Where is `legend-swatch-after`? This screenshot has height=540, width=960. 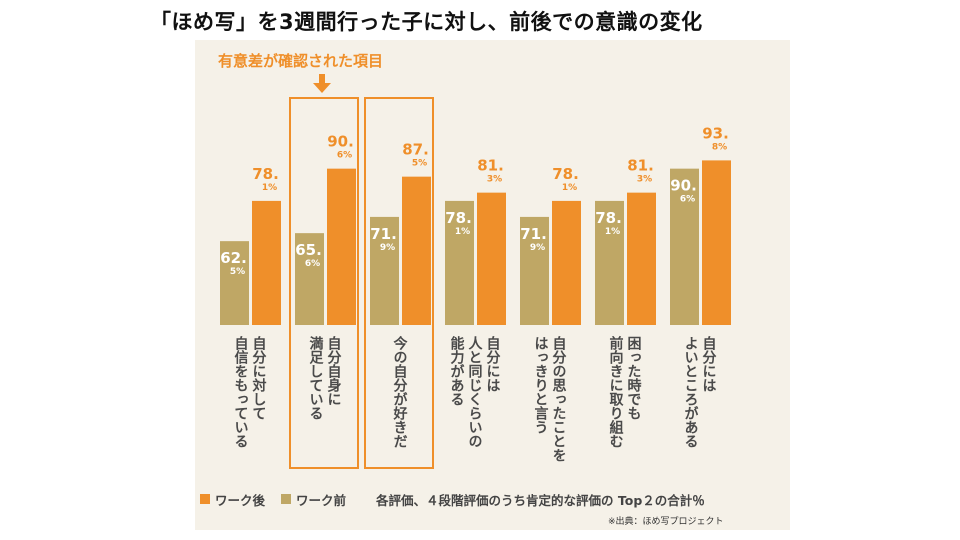 legend-swatch-after is located at coordinates (205, 499).